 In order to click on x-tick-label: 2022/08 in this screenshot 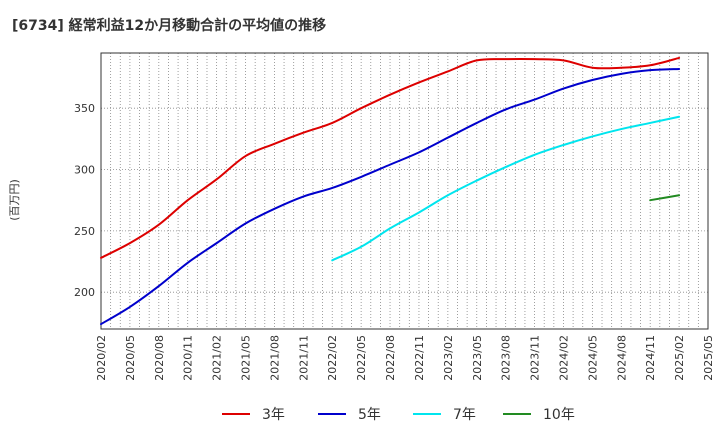, I will do `click(390, 358)`.